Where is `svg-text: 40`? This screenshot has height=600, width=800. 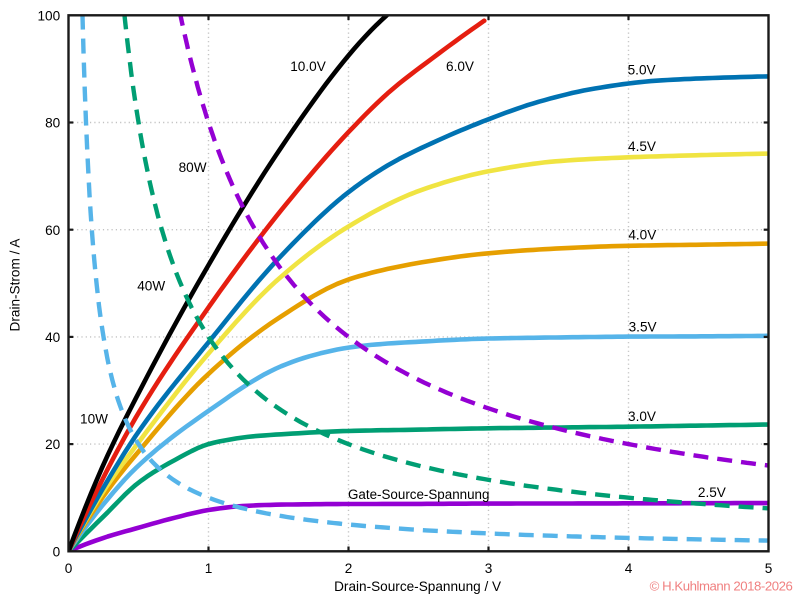
svg-text: 40 is located at coordinates (53, 337).